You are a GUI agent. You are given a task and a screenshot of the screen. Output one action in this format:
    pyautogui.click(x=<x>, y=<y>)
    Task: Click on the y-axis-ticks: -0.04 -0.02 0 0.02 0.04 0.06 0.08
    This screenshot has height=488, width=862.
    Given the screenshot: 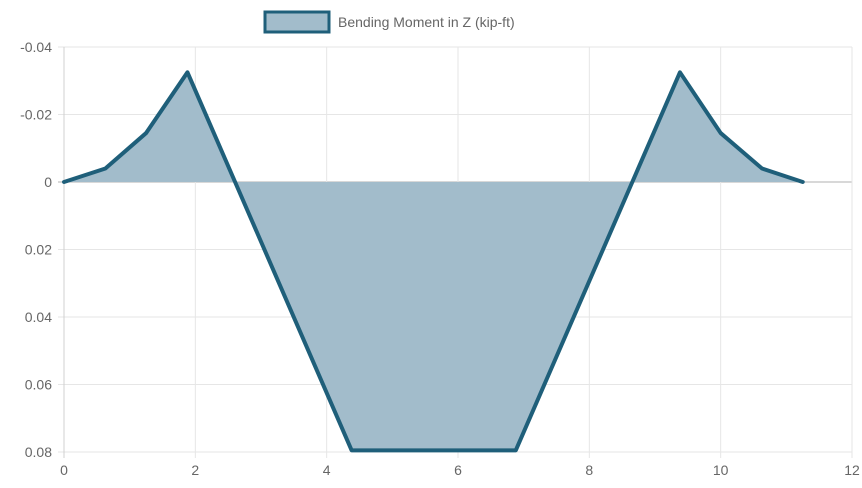 What is the action you would take?
    pyautogui.click(x=36, y=249)
    